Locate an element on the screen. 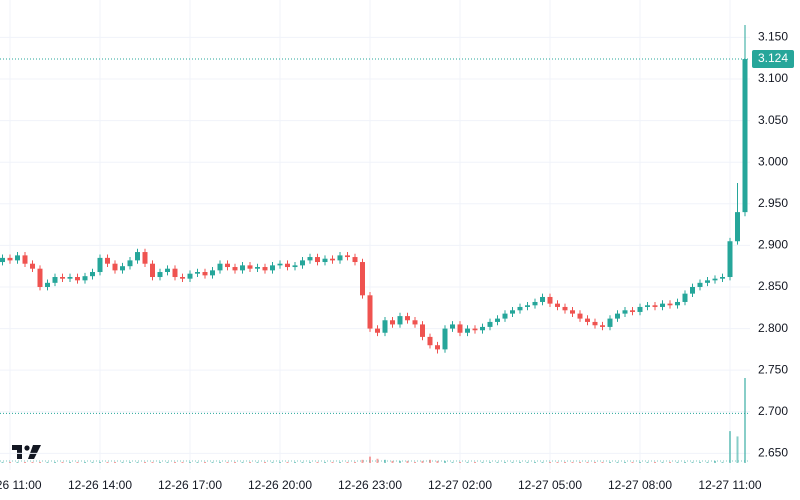 The height and width of the screenshot is (500, 800). y-tick-label: 3.000 is located at coordinates (773, 161).